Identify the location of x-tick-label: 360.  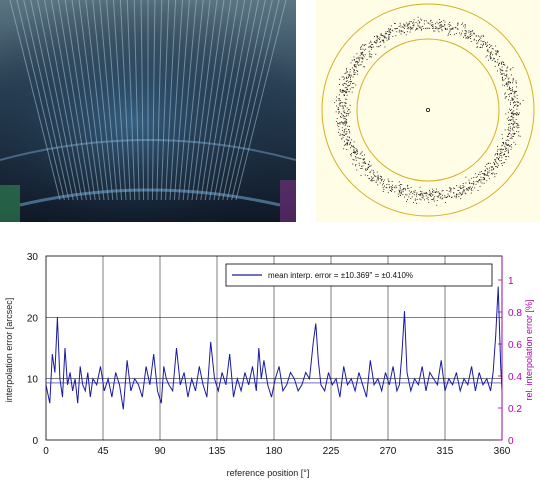
(502, 451).